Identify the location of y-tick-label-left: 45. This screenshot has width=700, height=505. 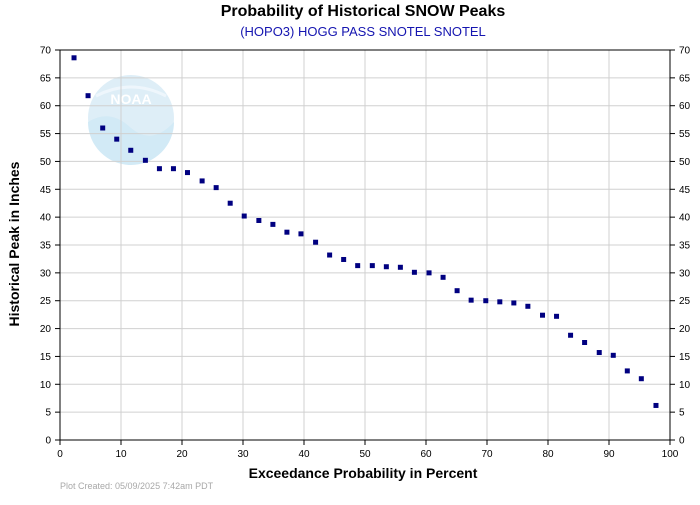
(46, 190).